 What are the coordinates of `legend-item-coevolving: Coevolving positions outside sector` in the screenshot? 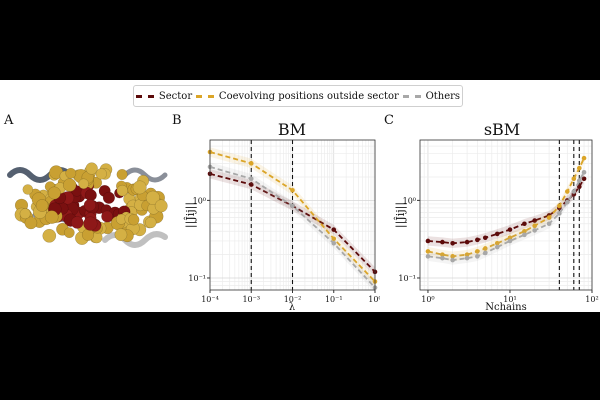 It's located at (297, 96).